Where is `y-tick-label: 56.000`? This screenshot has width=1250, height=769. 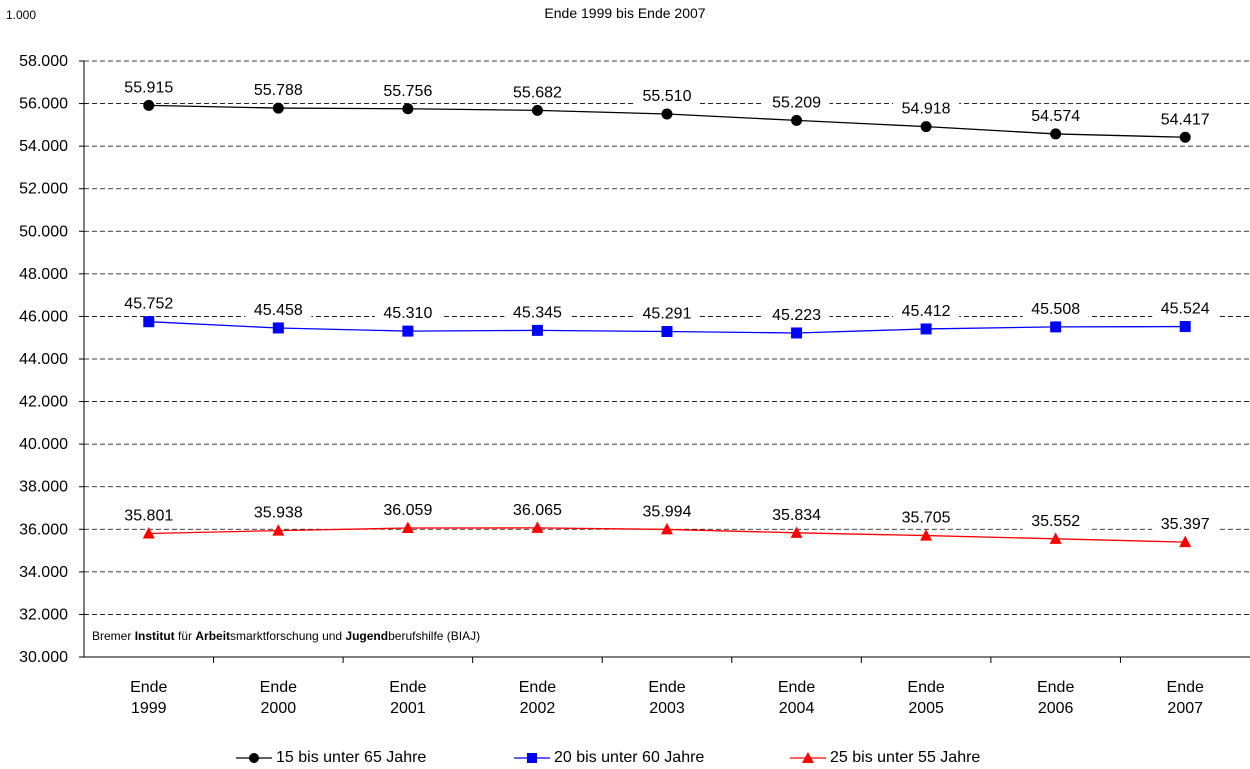 y-tick-label: 56.000 is located at coordinates (43, 104).